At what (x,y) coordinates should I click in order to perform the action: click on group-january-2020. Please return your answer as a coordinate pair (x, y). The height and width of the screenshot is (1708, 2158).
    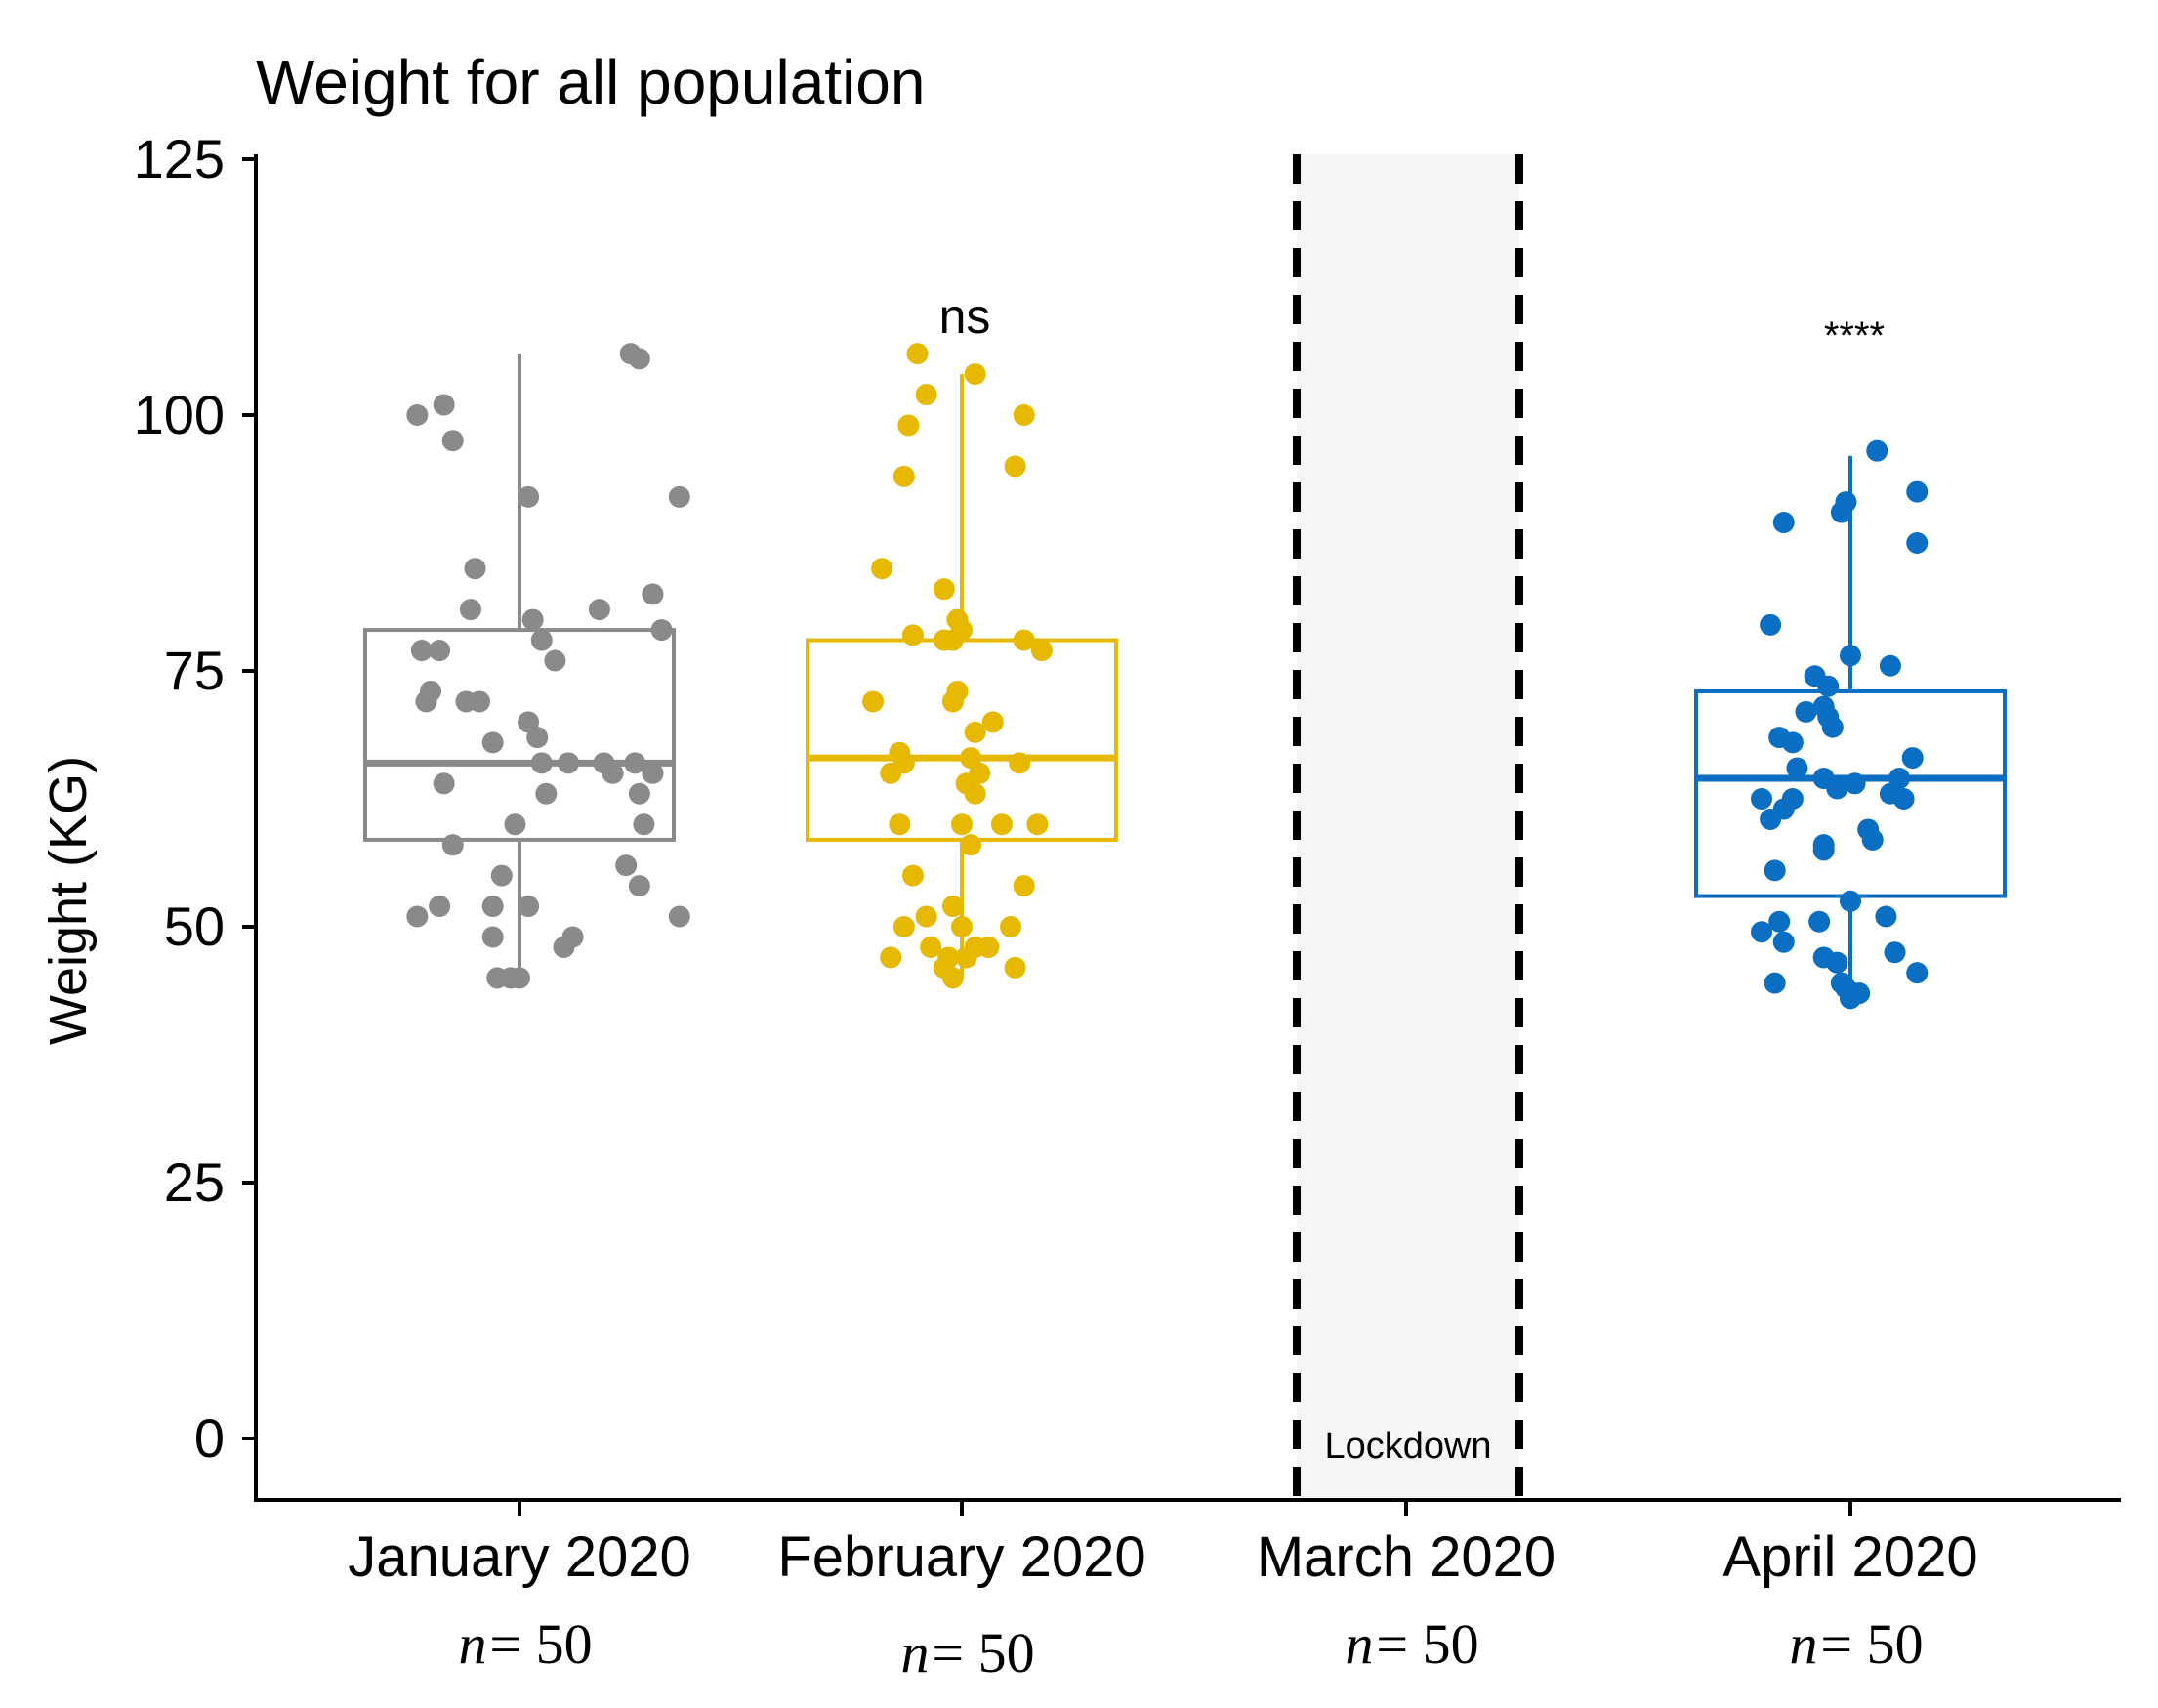
    Looking at the image, I should click on (527, 666).